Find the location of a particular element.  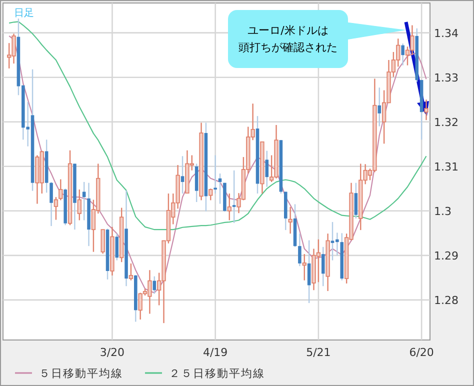

annotation: ユーロ/米ドルは頭打ちが確認された is located at coordinates (288, 39).